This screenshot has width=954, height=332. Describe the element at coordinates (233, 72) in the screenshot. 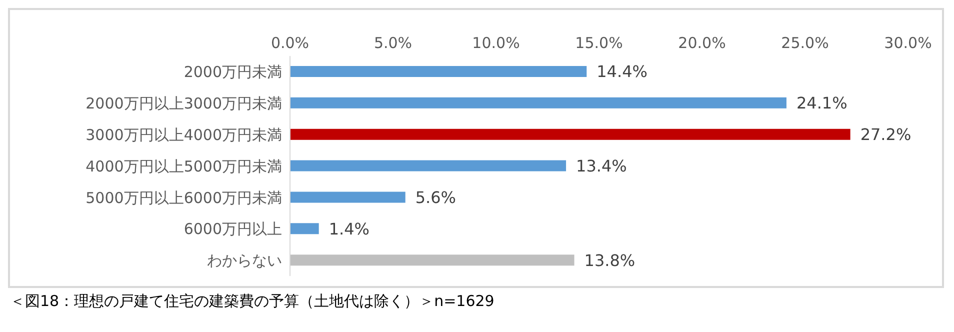

I see `y-tick-label: 2000万円未満` at that location.